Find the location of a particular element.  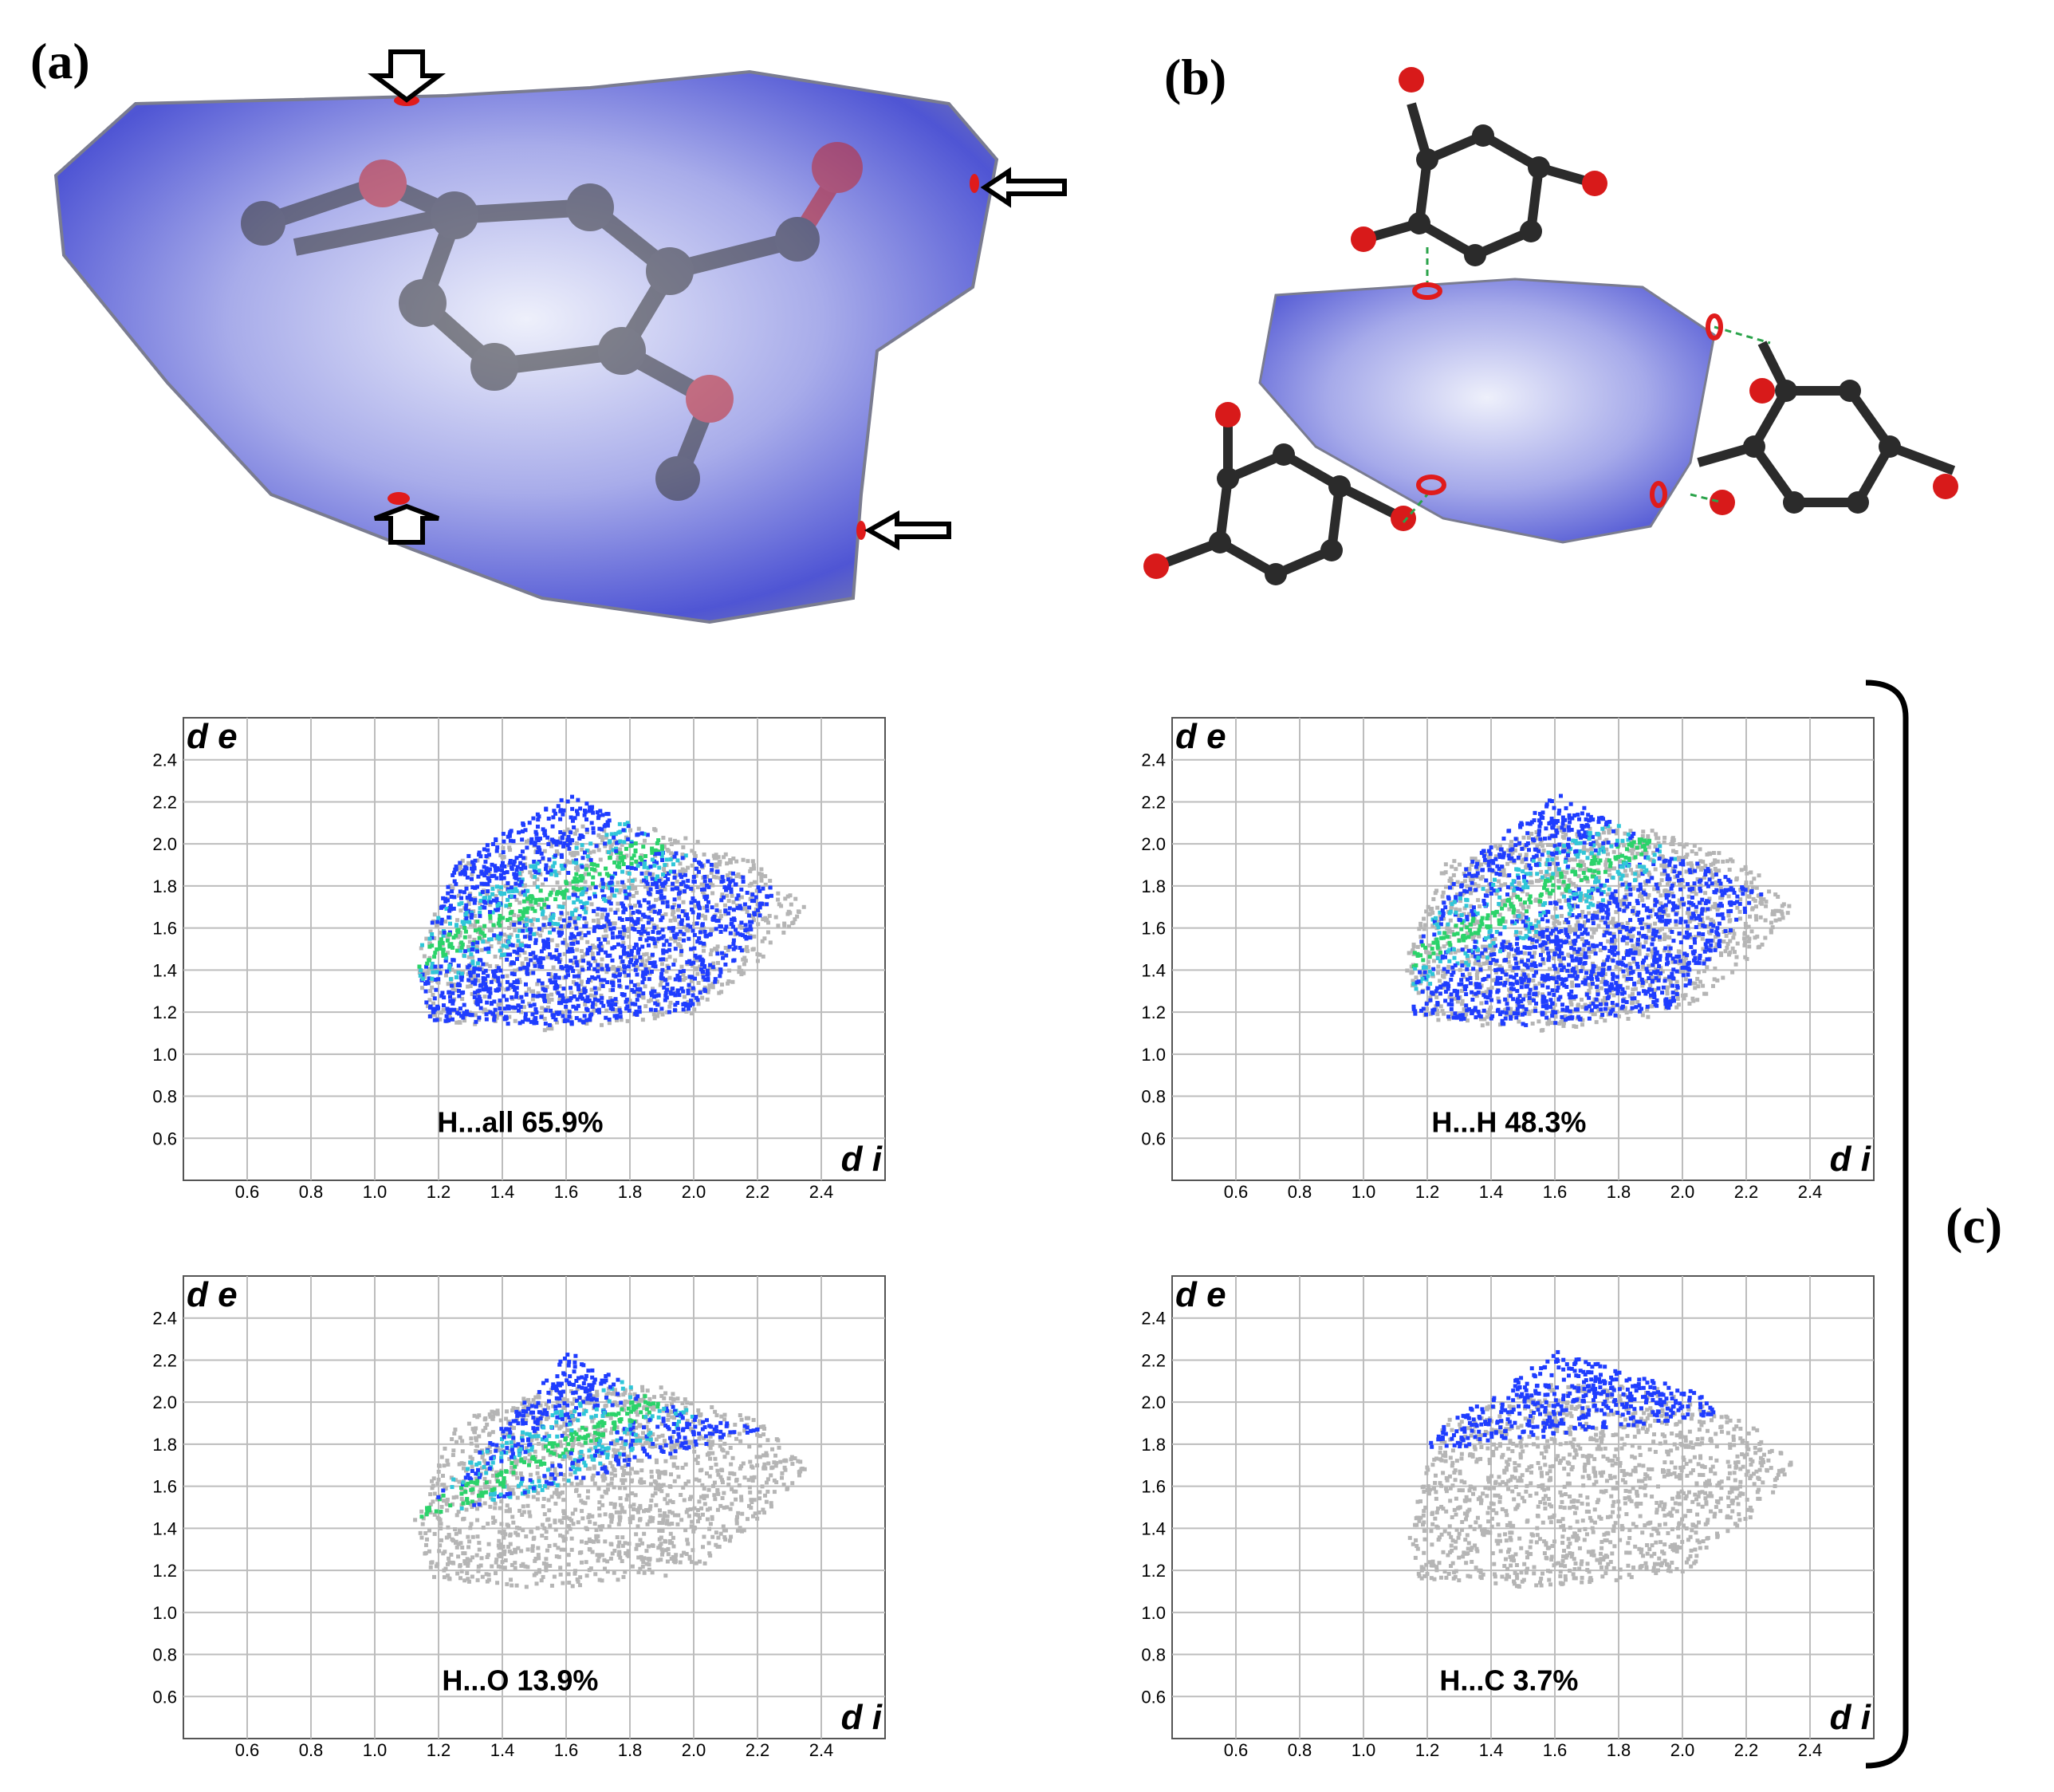

x-tick-label: 2.4 is located at coordinates (1810, 1192).